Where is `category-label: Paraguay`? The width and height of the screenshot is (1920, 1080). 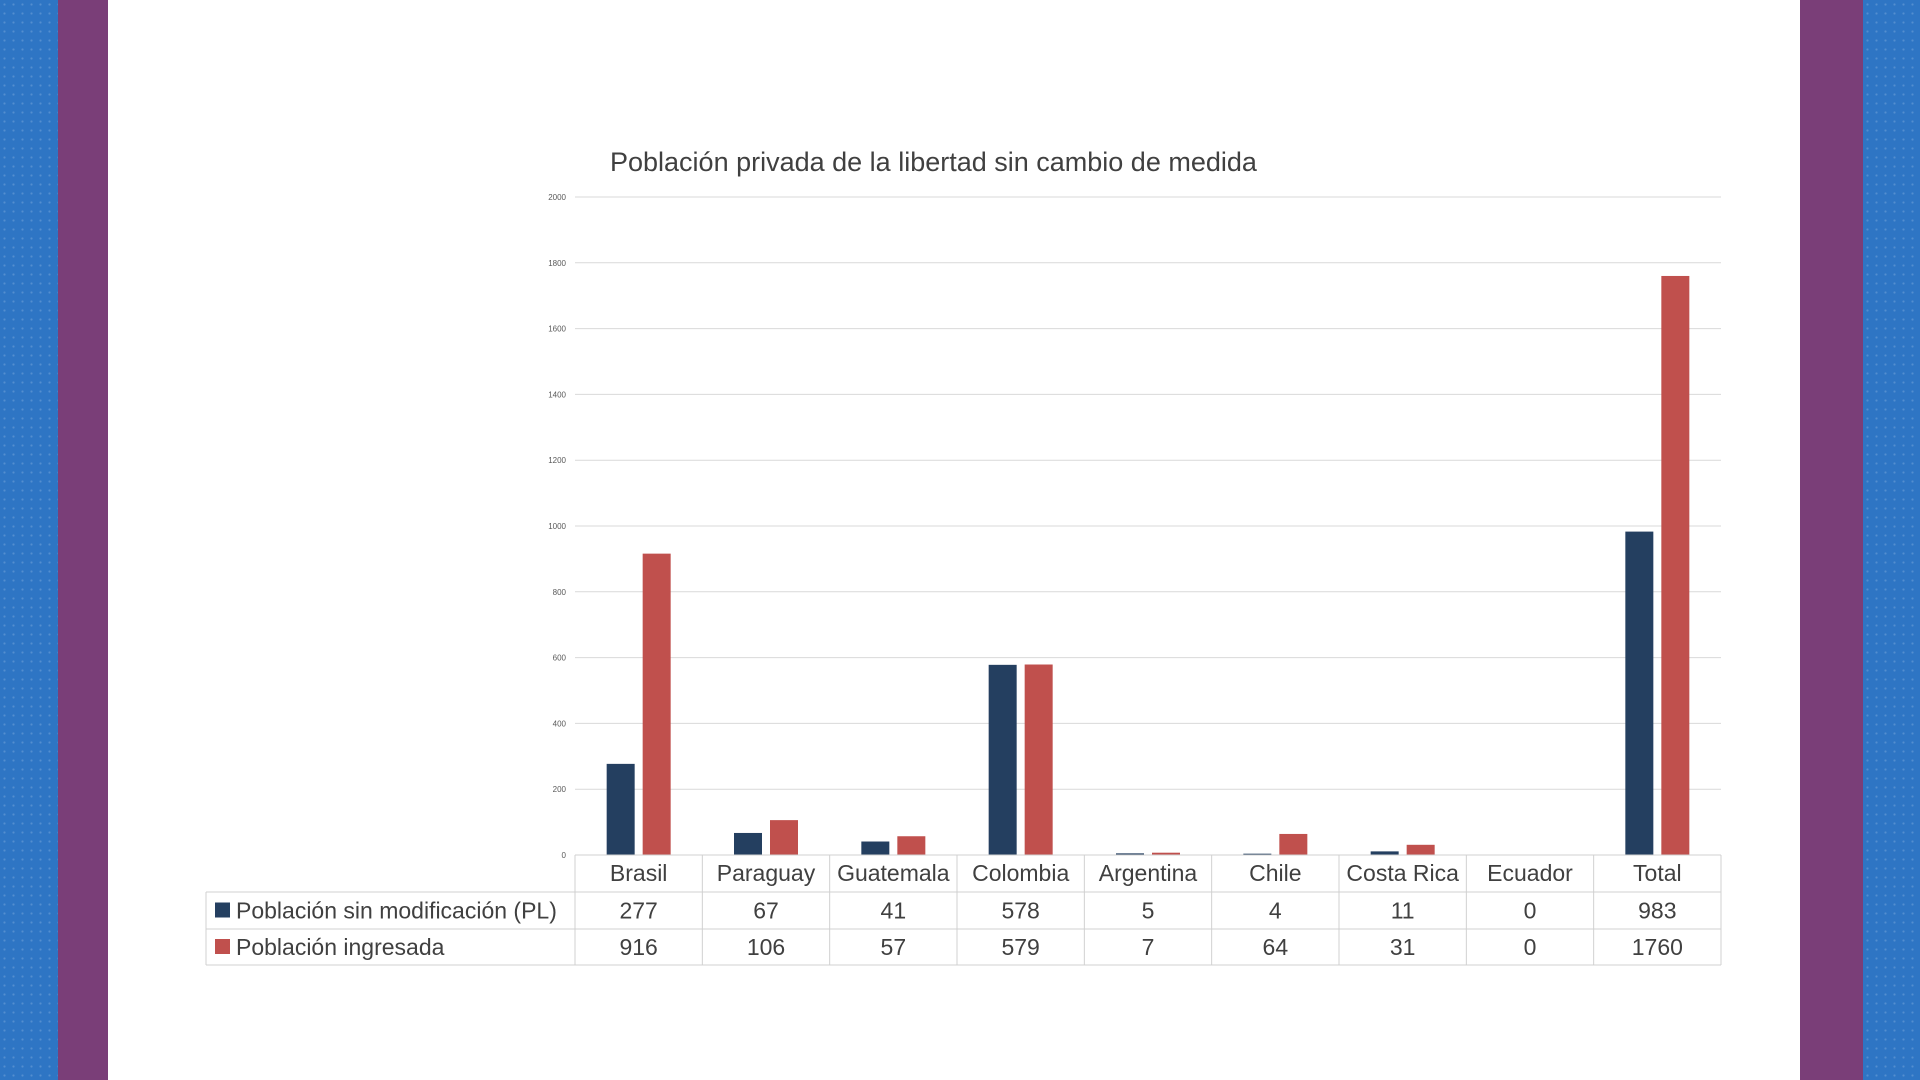 category-label: Paraguay is located at coordinates (766, 873).